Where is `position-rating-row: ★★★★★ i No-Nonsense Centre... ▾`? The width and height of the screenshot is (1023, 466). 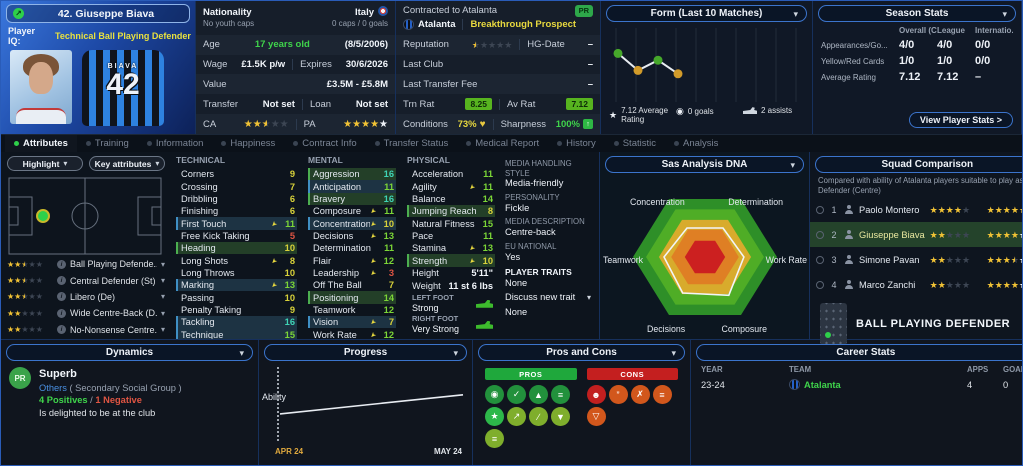
position-rating-row: ★★★★★ i No-Nonsense Centre... ▾ is located at coordinates (86, 330).